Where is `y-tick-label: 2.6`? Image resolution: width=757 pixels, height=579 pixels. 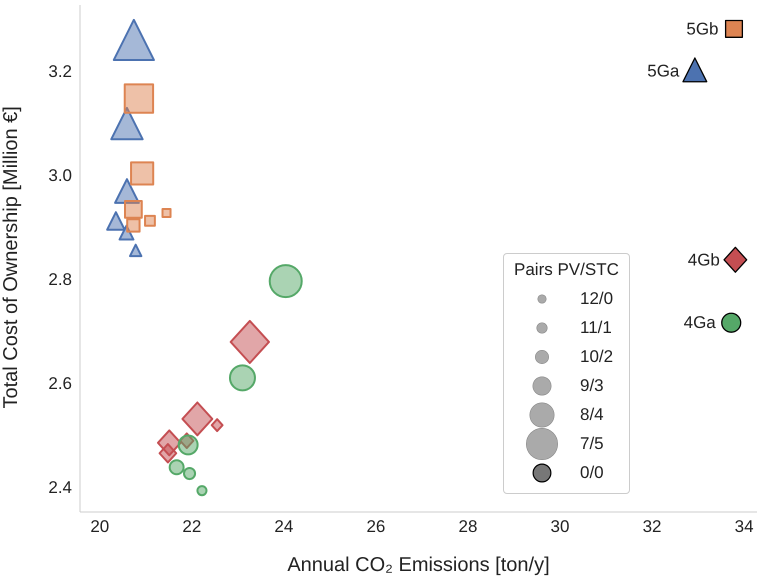 y-tick-label: 2.6 is located at coordinates (60, 384).